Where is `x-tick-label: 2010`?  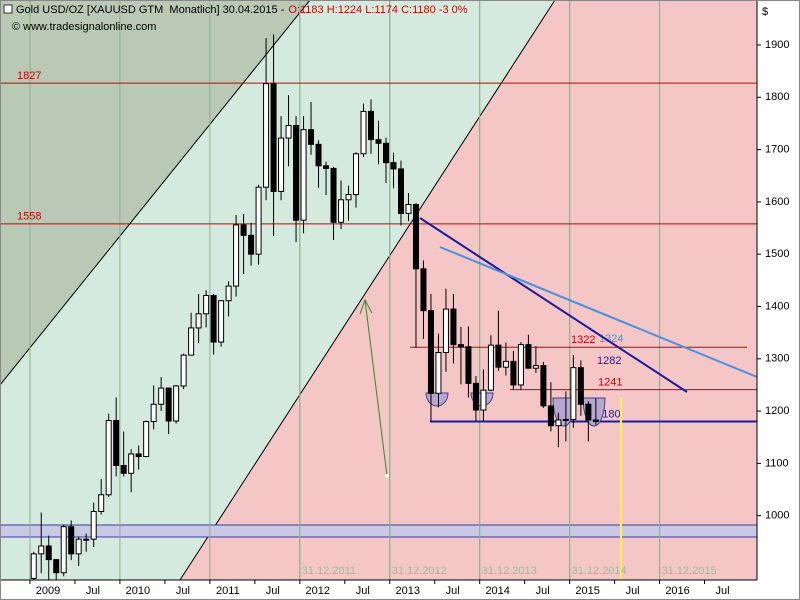 x-tick-label: 2010 is located at coordinates (138, 591).